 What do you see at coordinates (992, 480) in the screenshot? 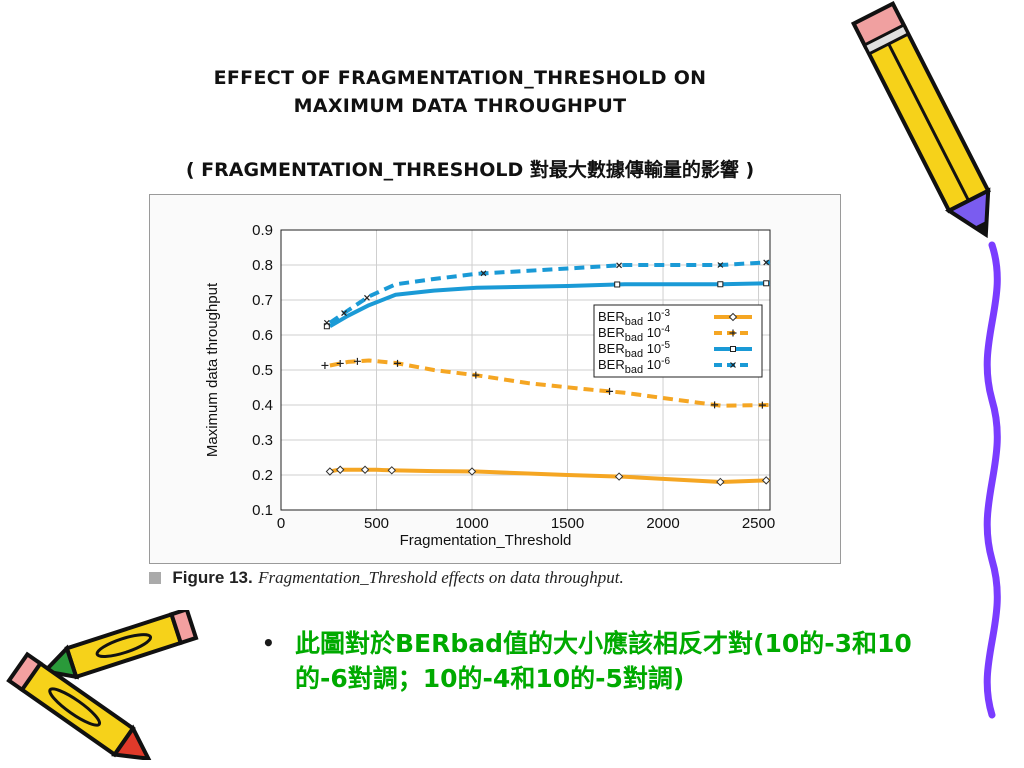
I see `wavy-line-decoration` at bounding box center [992, 480].